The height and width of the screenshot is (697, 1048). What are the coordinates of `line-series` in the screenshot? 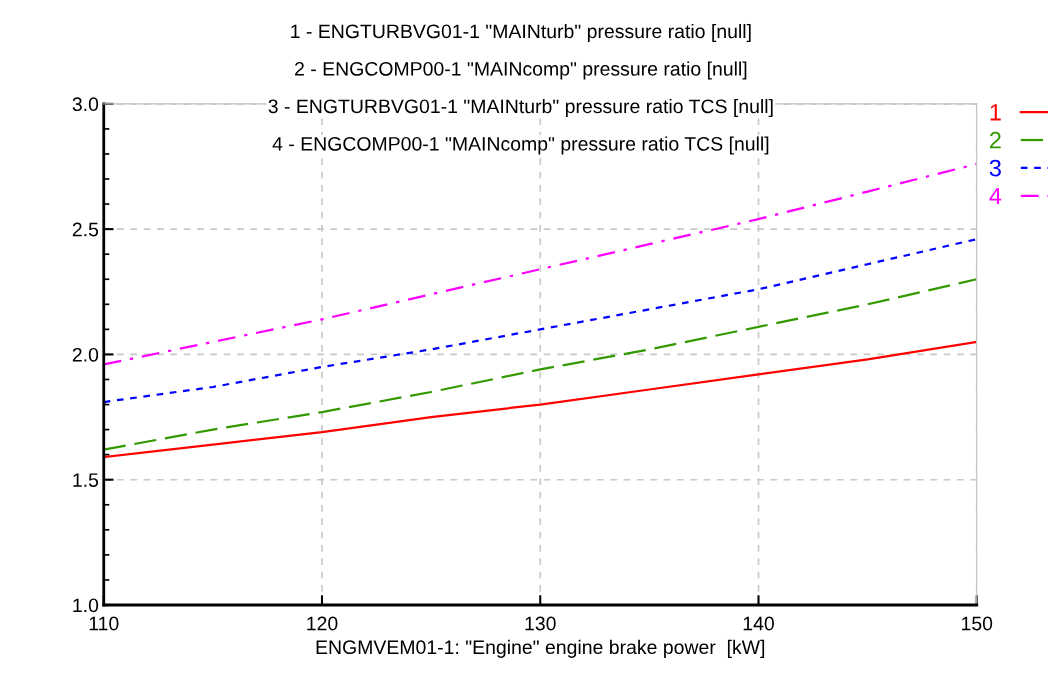 It's located at (540, 399).